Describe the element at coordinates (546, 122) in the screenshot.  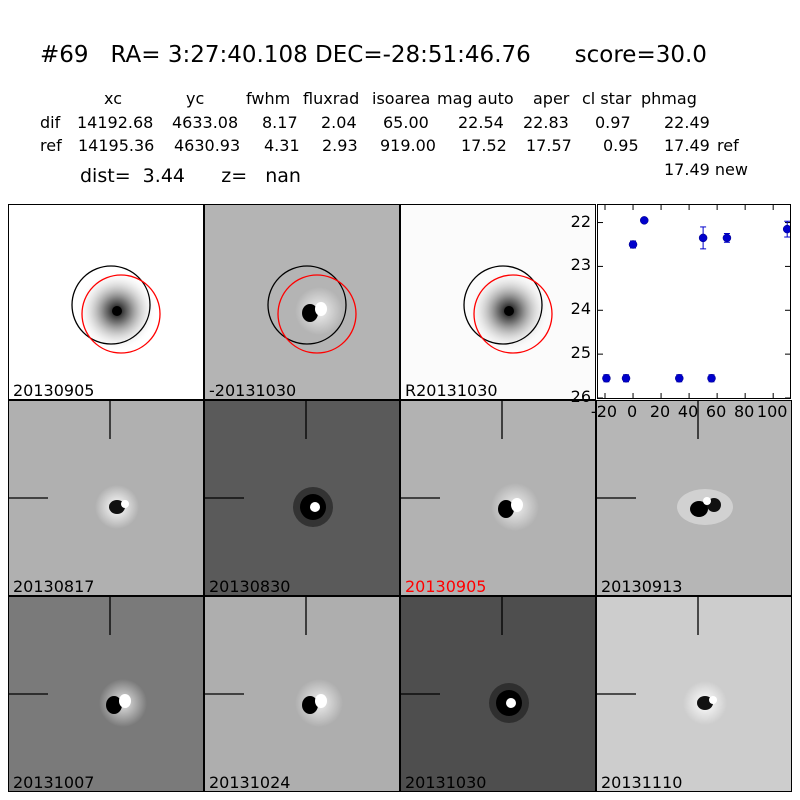
I see `cell-aper: 22.83` at that location.